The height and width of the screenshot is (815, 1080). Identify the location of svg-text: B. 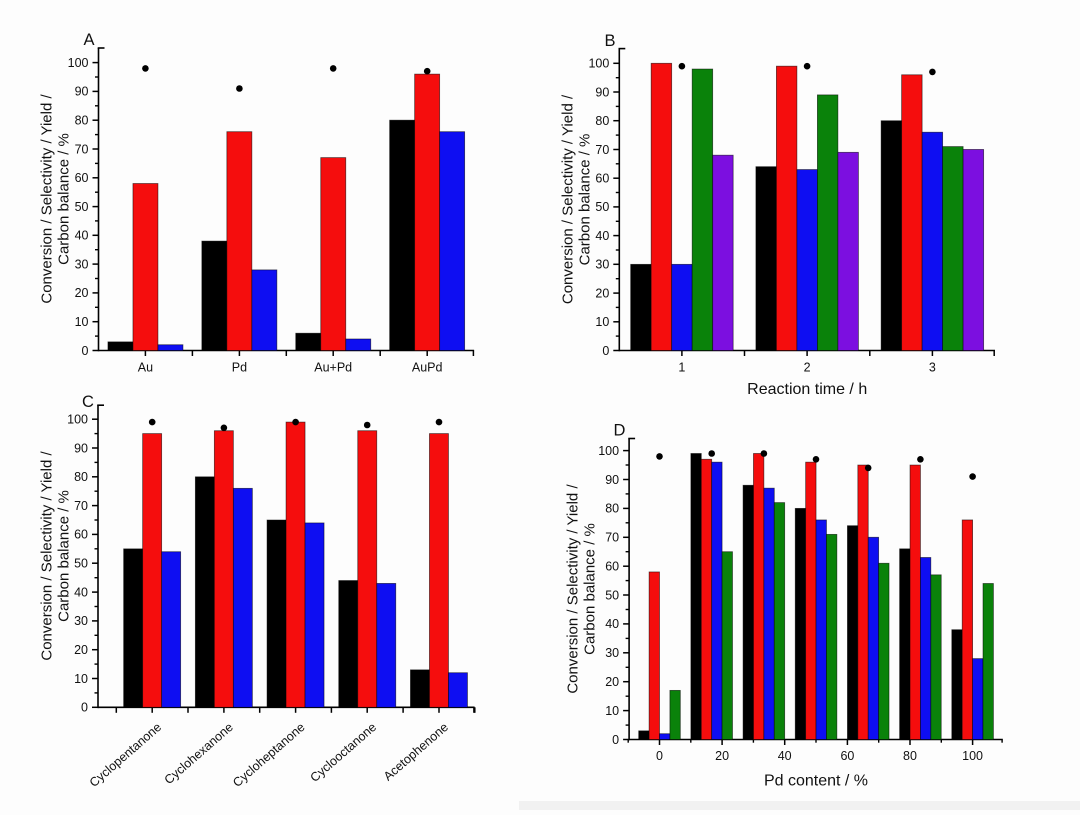
(609, 41).